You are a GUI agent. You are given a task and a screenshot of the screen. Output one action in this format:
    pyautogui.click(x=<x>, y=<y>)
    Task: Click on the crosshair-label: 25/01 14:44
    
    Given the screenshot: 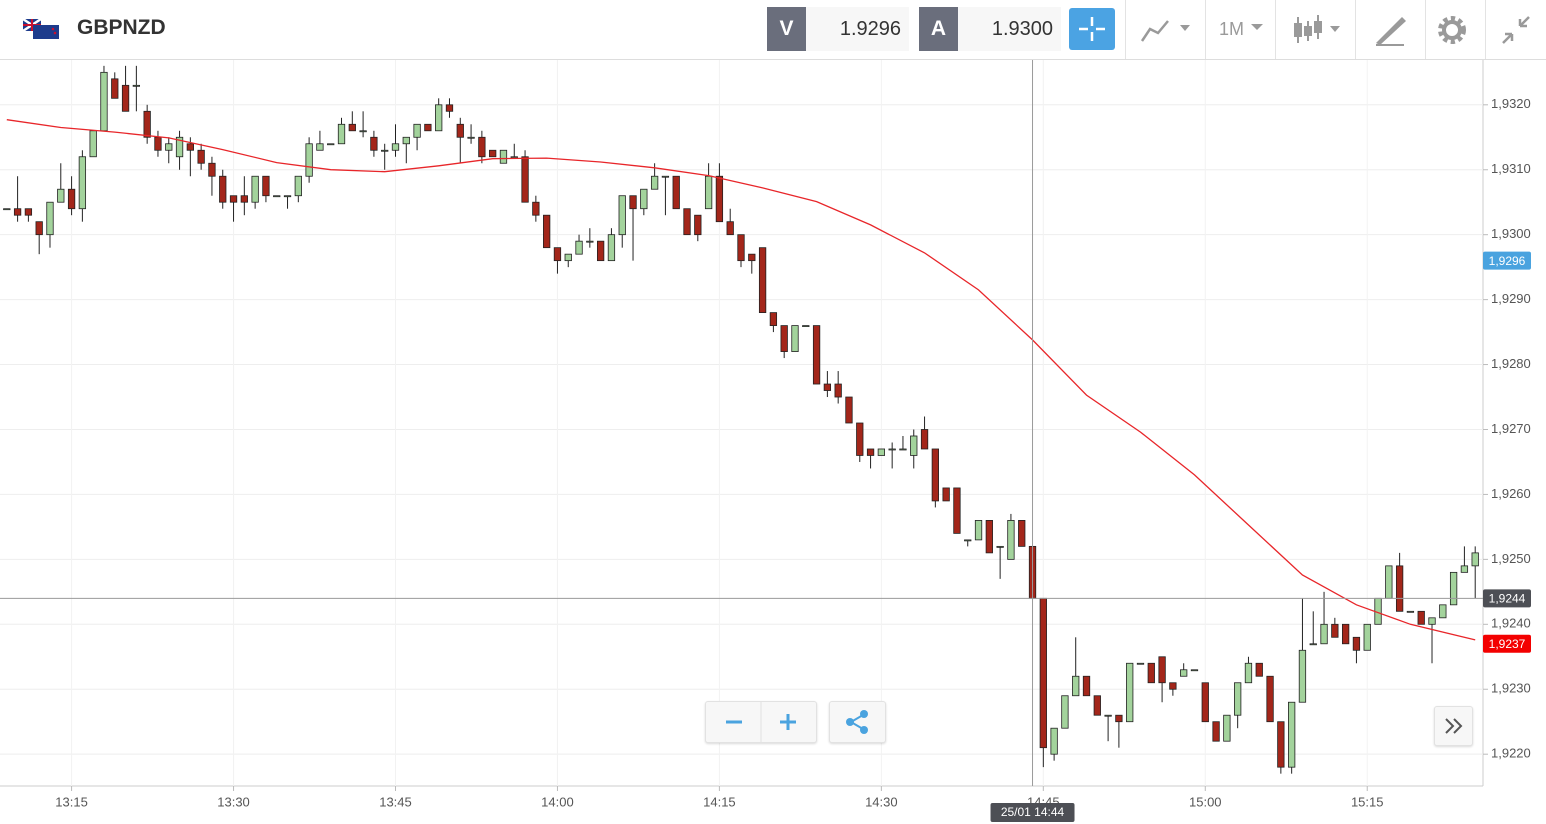 What is the action you would take?
    pyautogui.click(x=1033, y=812)
    